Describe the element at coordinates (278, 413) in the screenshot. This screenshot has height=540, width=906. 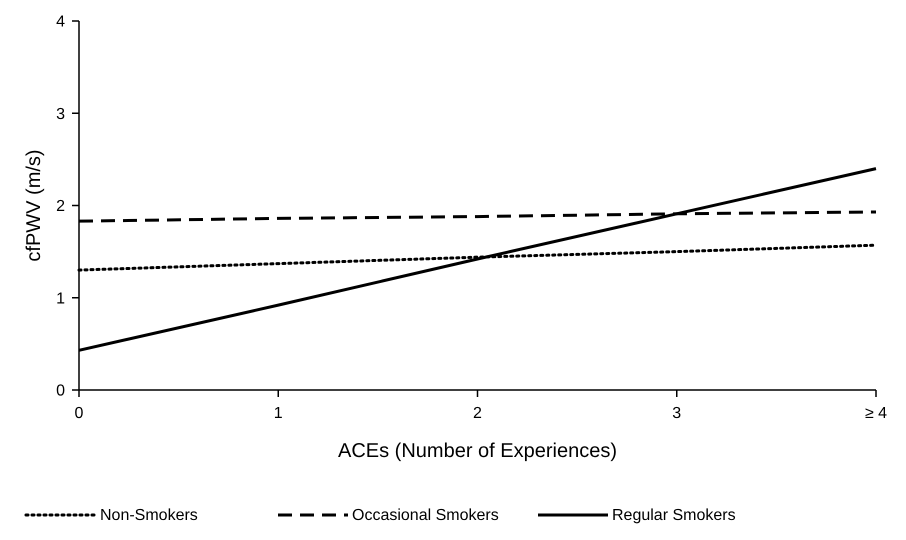
I see `x-tick-label: 1` at that location.